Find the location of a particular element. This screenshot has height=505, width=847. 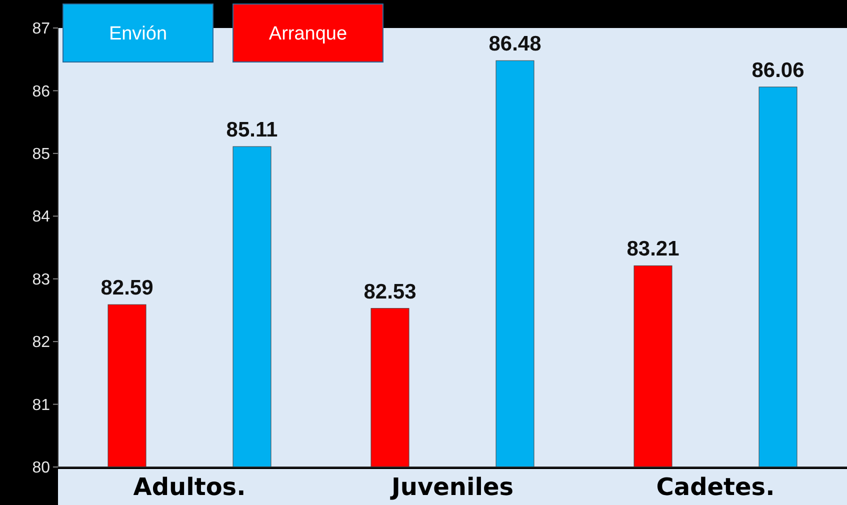

data-label: 82.53 is located at coordinates (390, 292).